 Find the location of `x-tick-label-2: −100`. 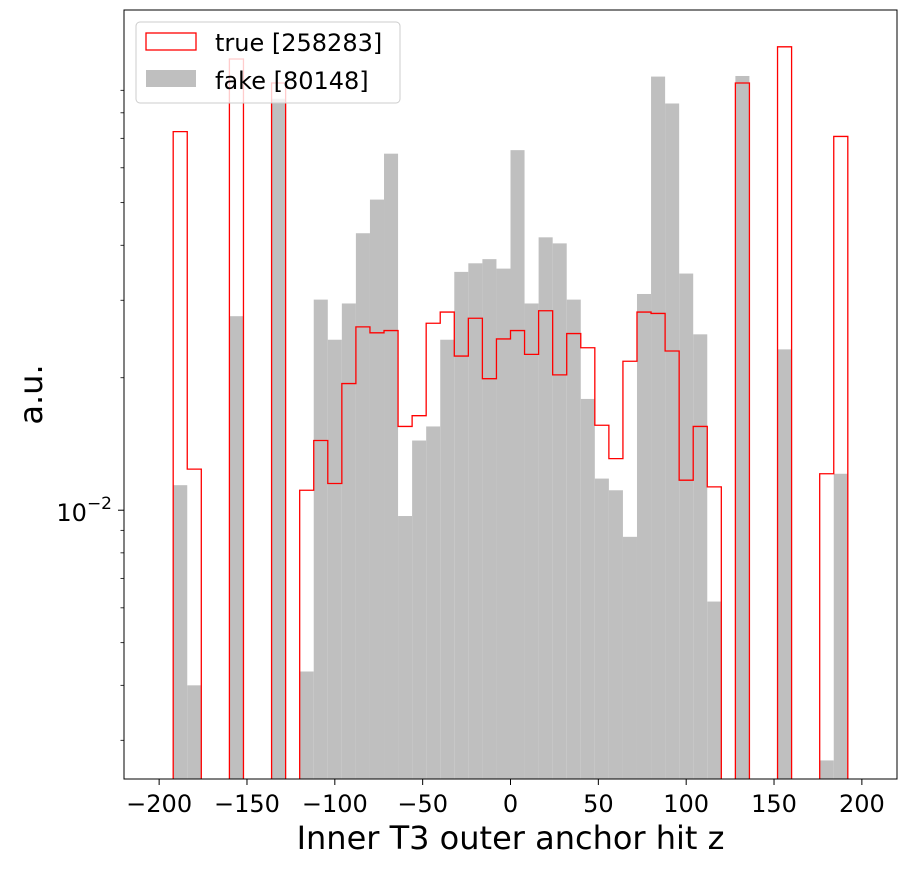

x-tick-label-2: −100 is located at coordinates (335, 804).